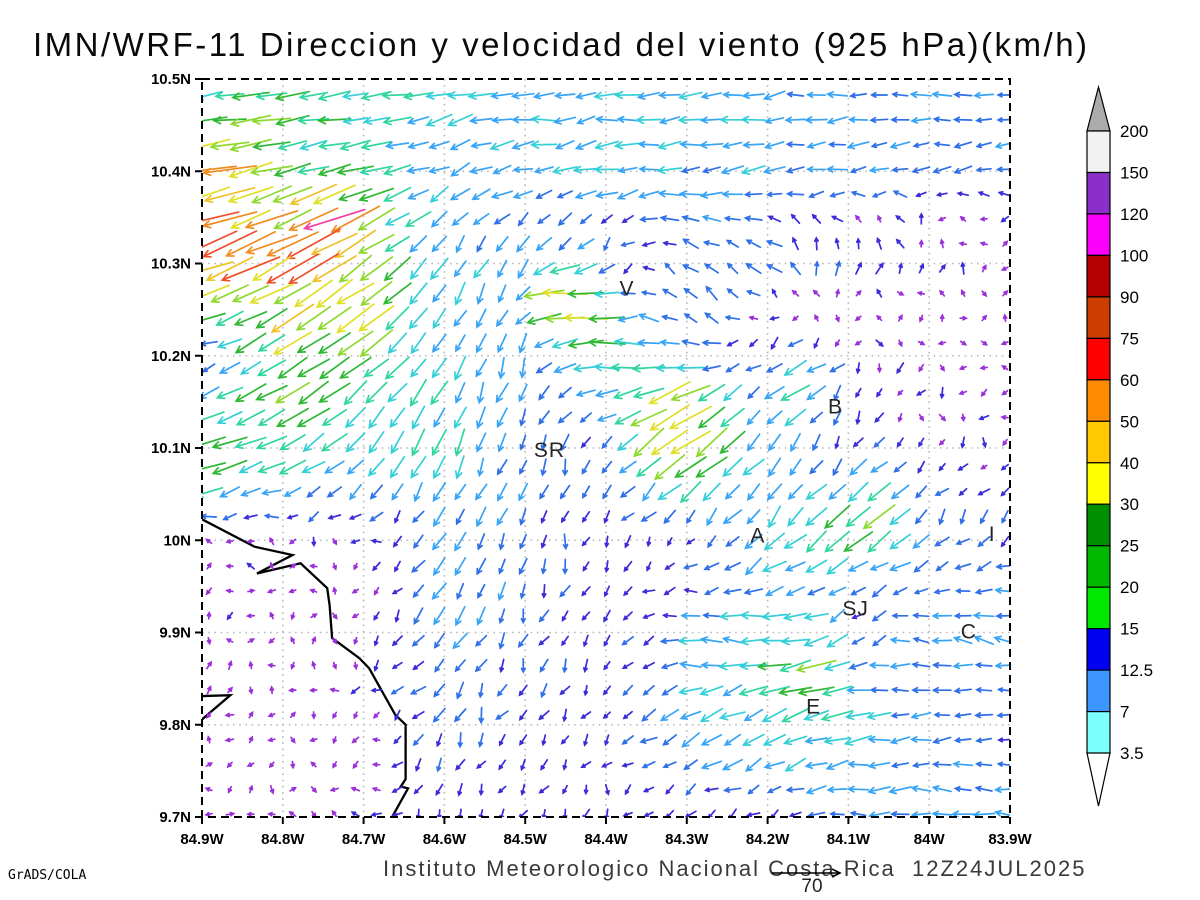 The height and width of the screenshot is (900, 1200). I want to click on colorbar-label: 90, so click(1129, 297).